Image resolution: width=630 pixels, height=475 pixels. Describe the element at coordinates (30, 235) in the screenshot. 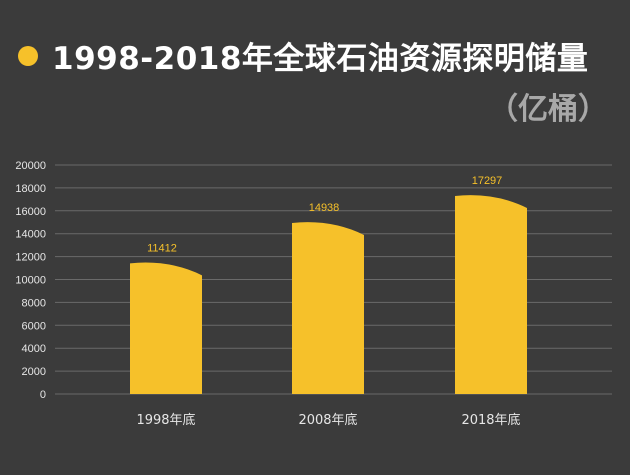

I see `y-tick-label: 14000` at that location.